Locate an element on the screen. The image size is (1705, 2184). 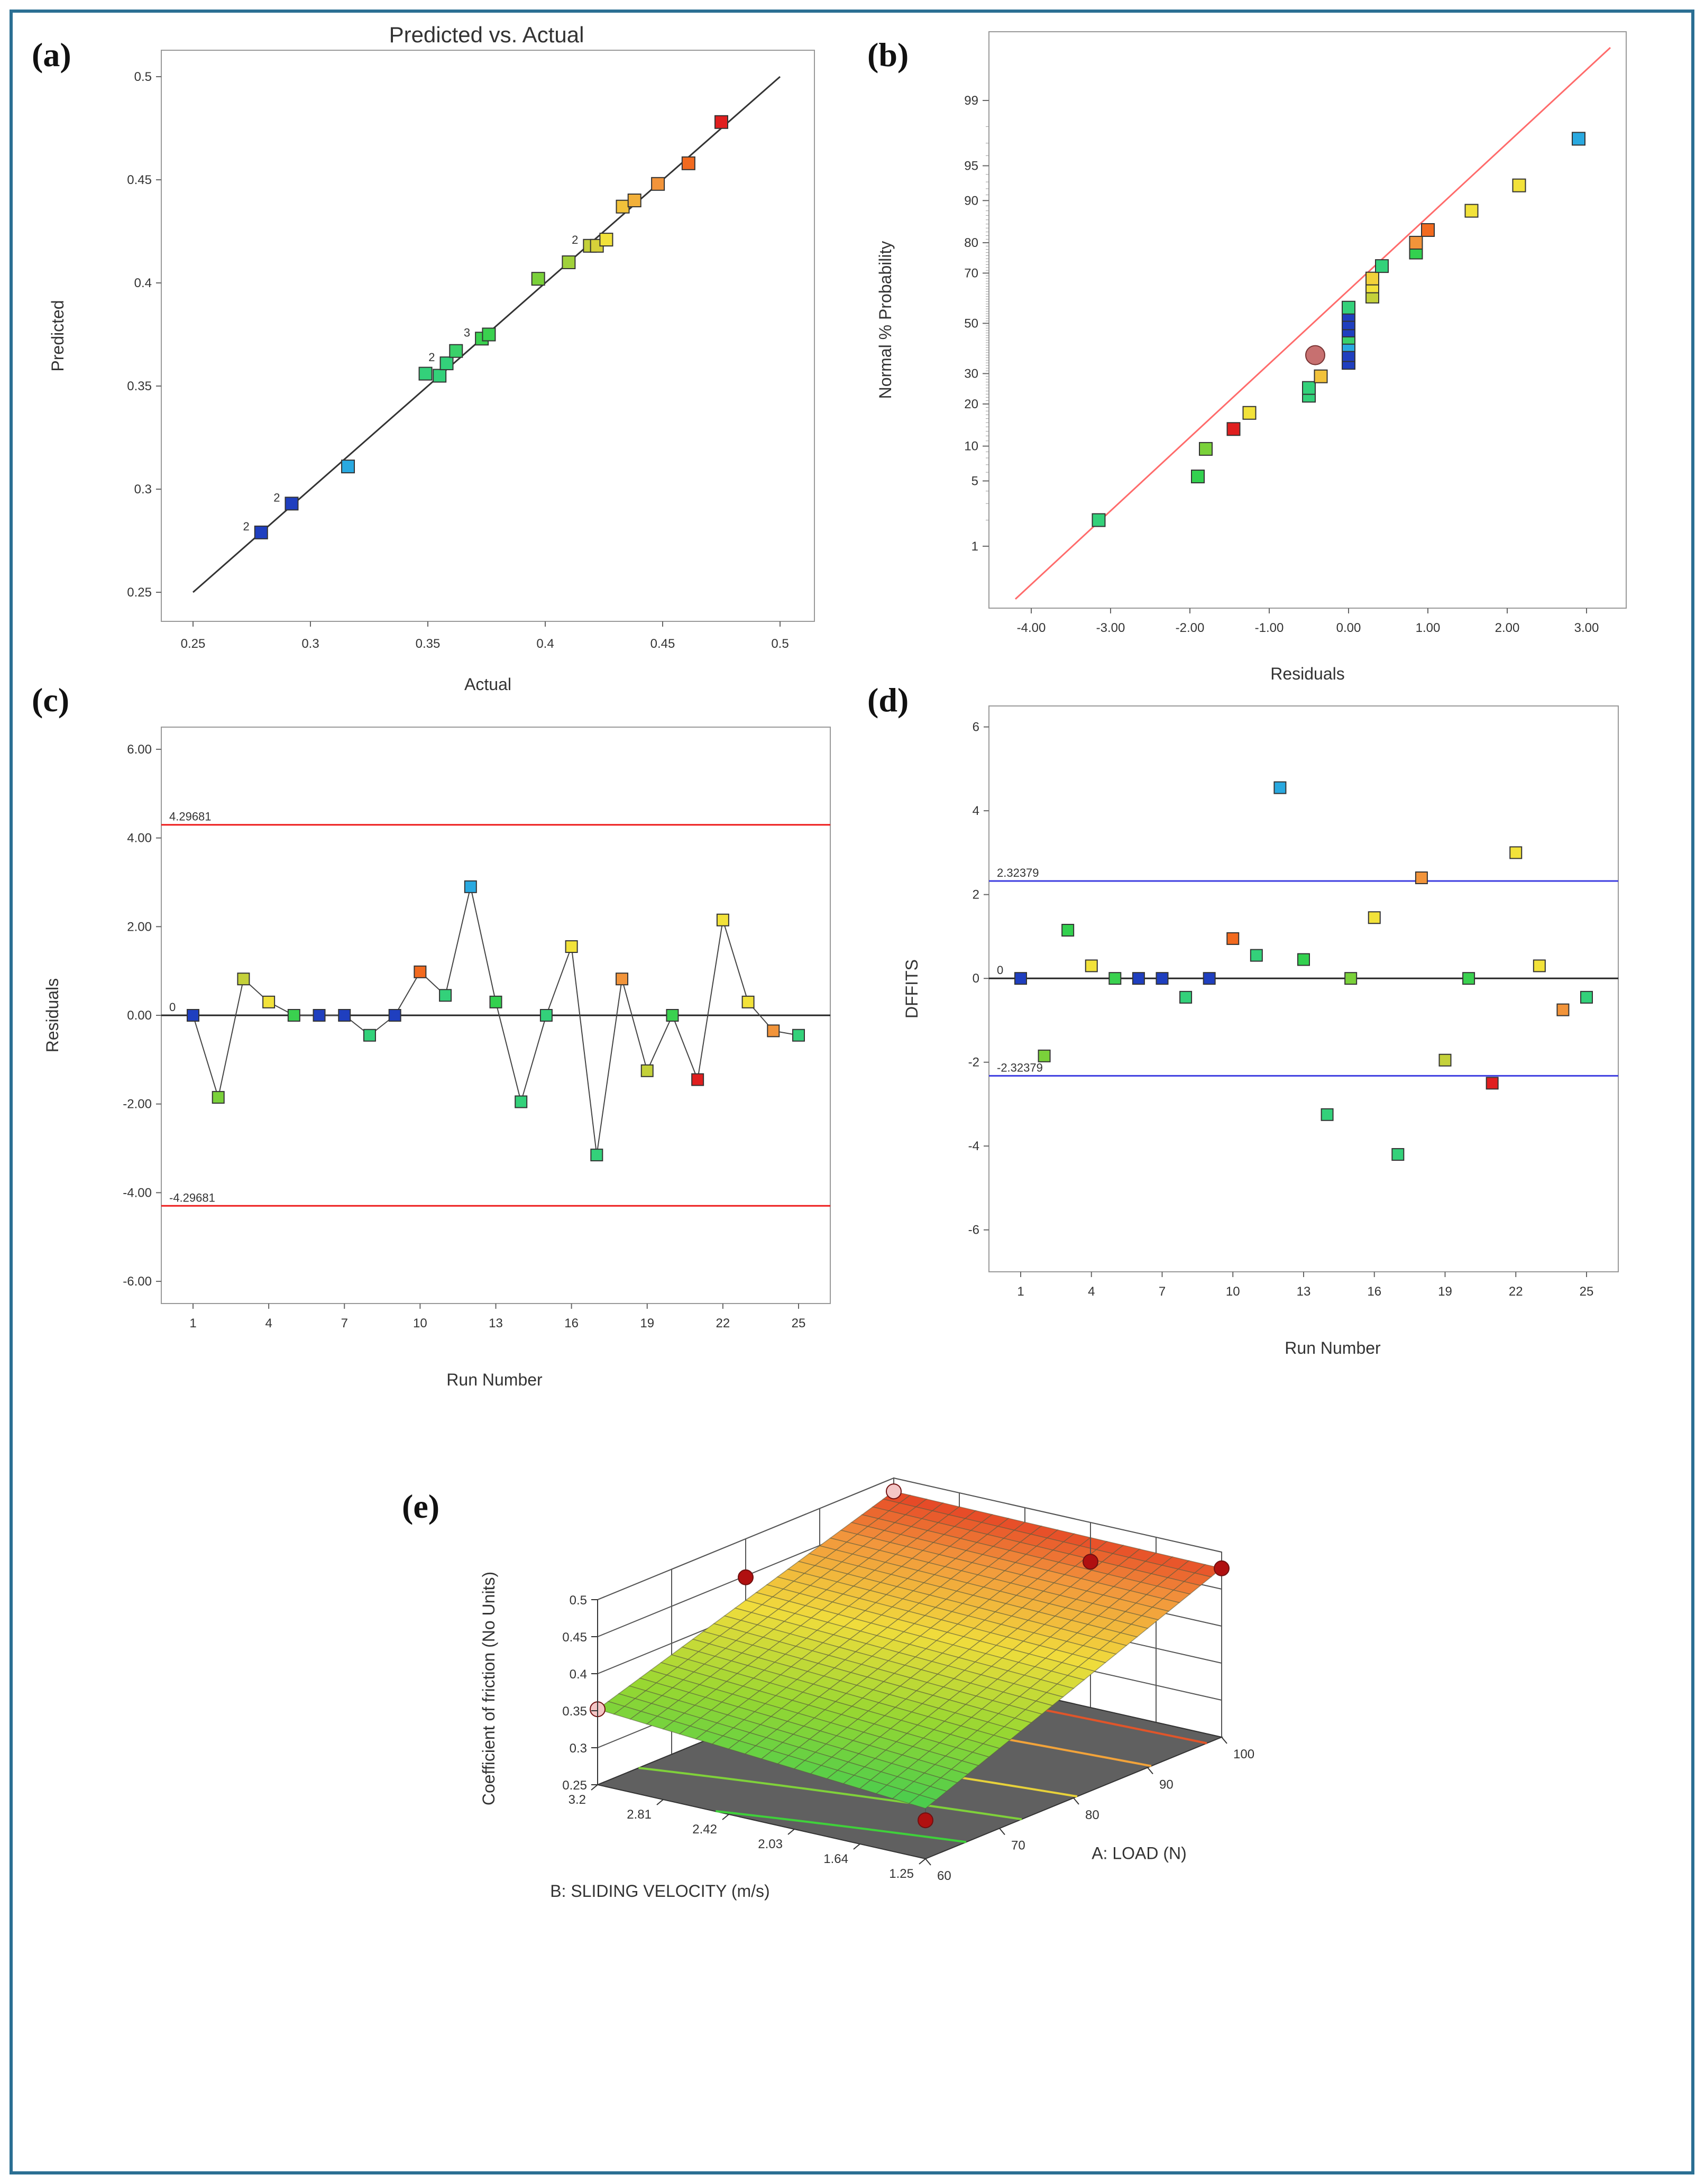
z-axis-title: Coefficient of friction (No Units) is located at coordinates (488, 1688).